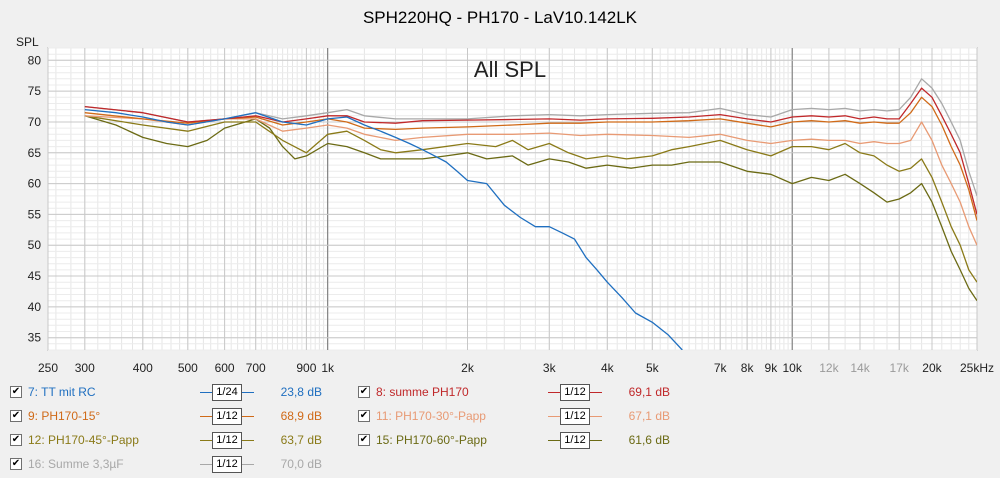  What do you see at coordinates (225, 368) in the screenshot?
I see `x-tick-label: 600` at bounding box center [225, 368].